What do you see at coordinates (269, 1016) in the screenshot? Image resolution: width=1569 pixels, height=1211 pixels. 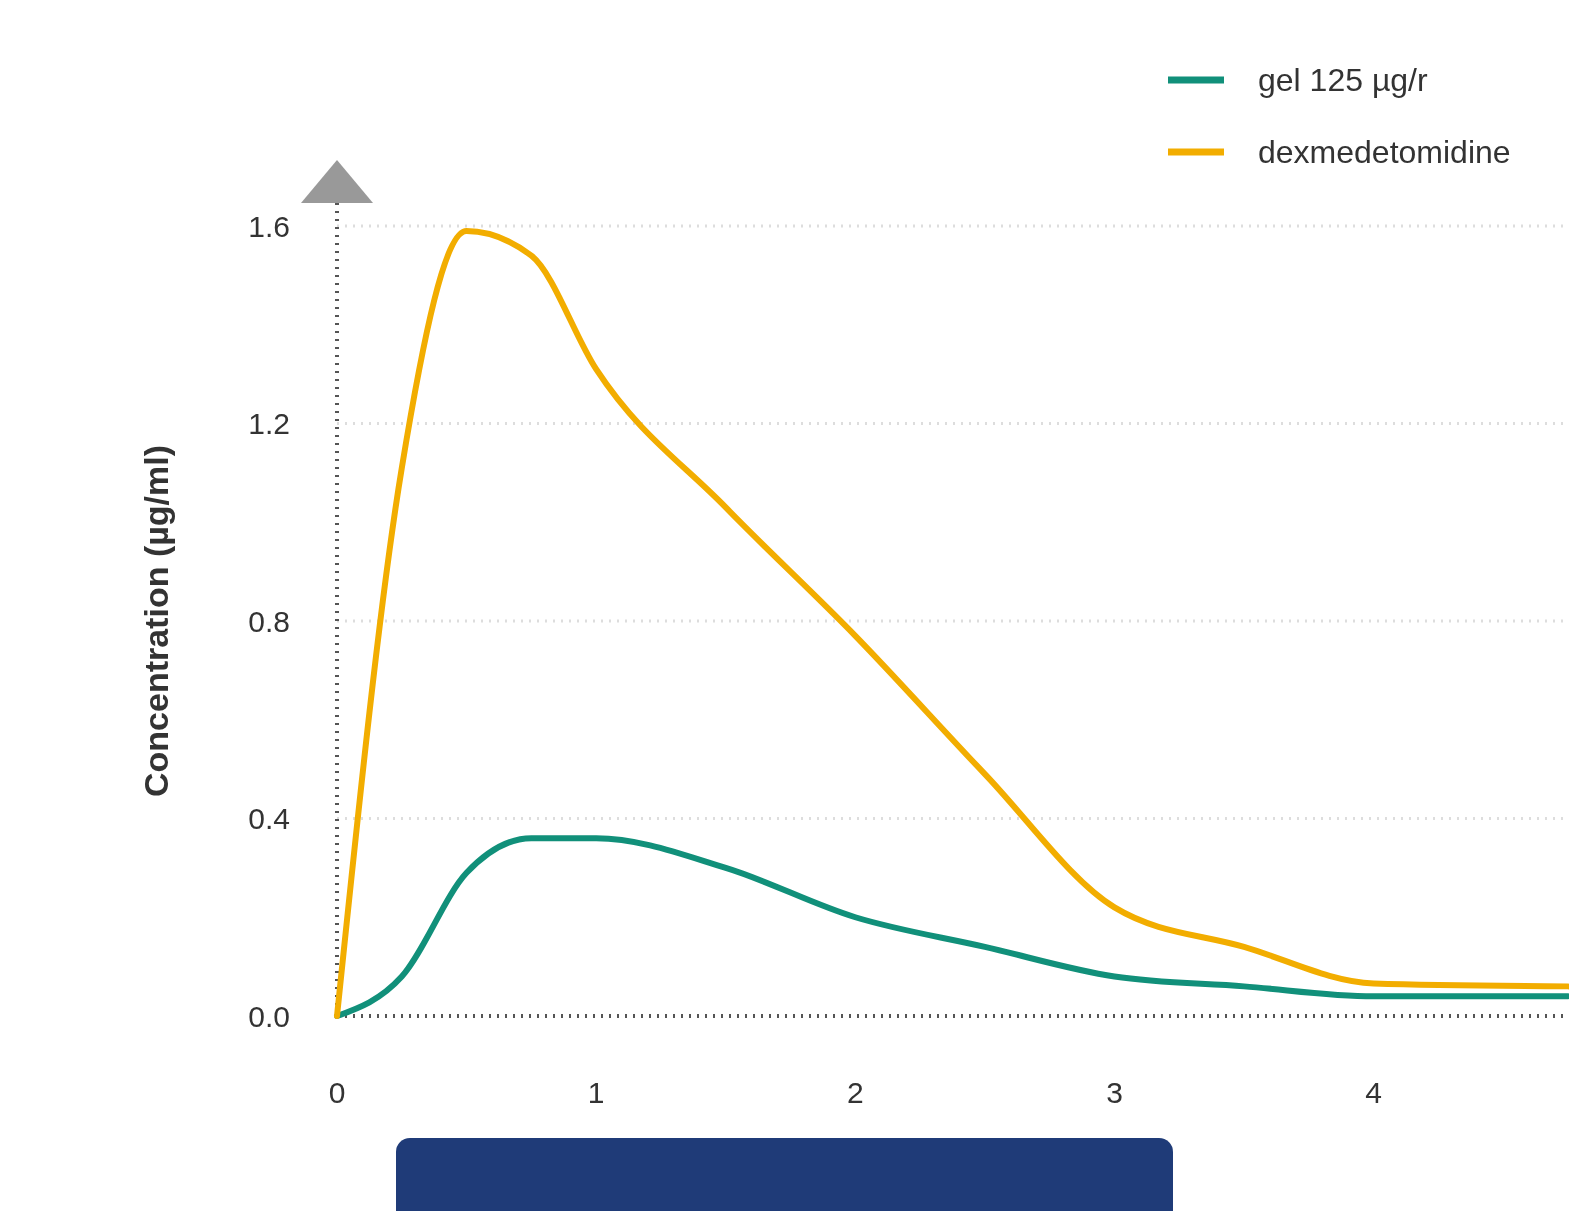 I see `y-tick-label: 0.0` at bounding box center [269, 1016].